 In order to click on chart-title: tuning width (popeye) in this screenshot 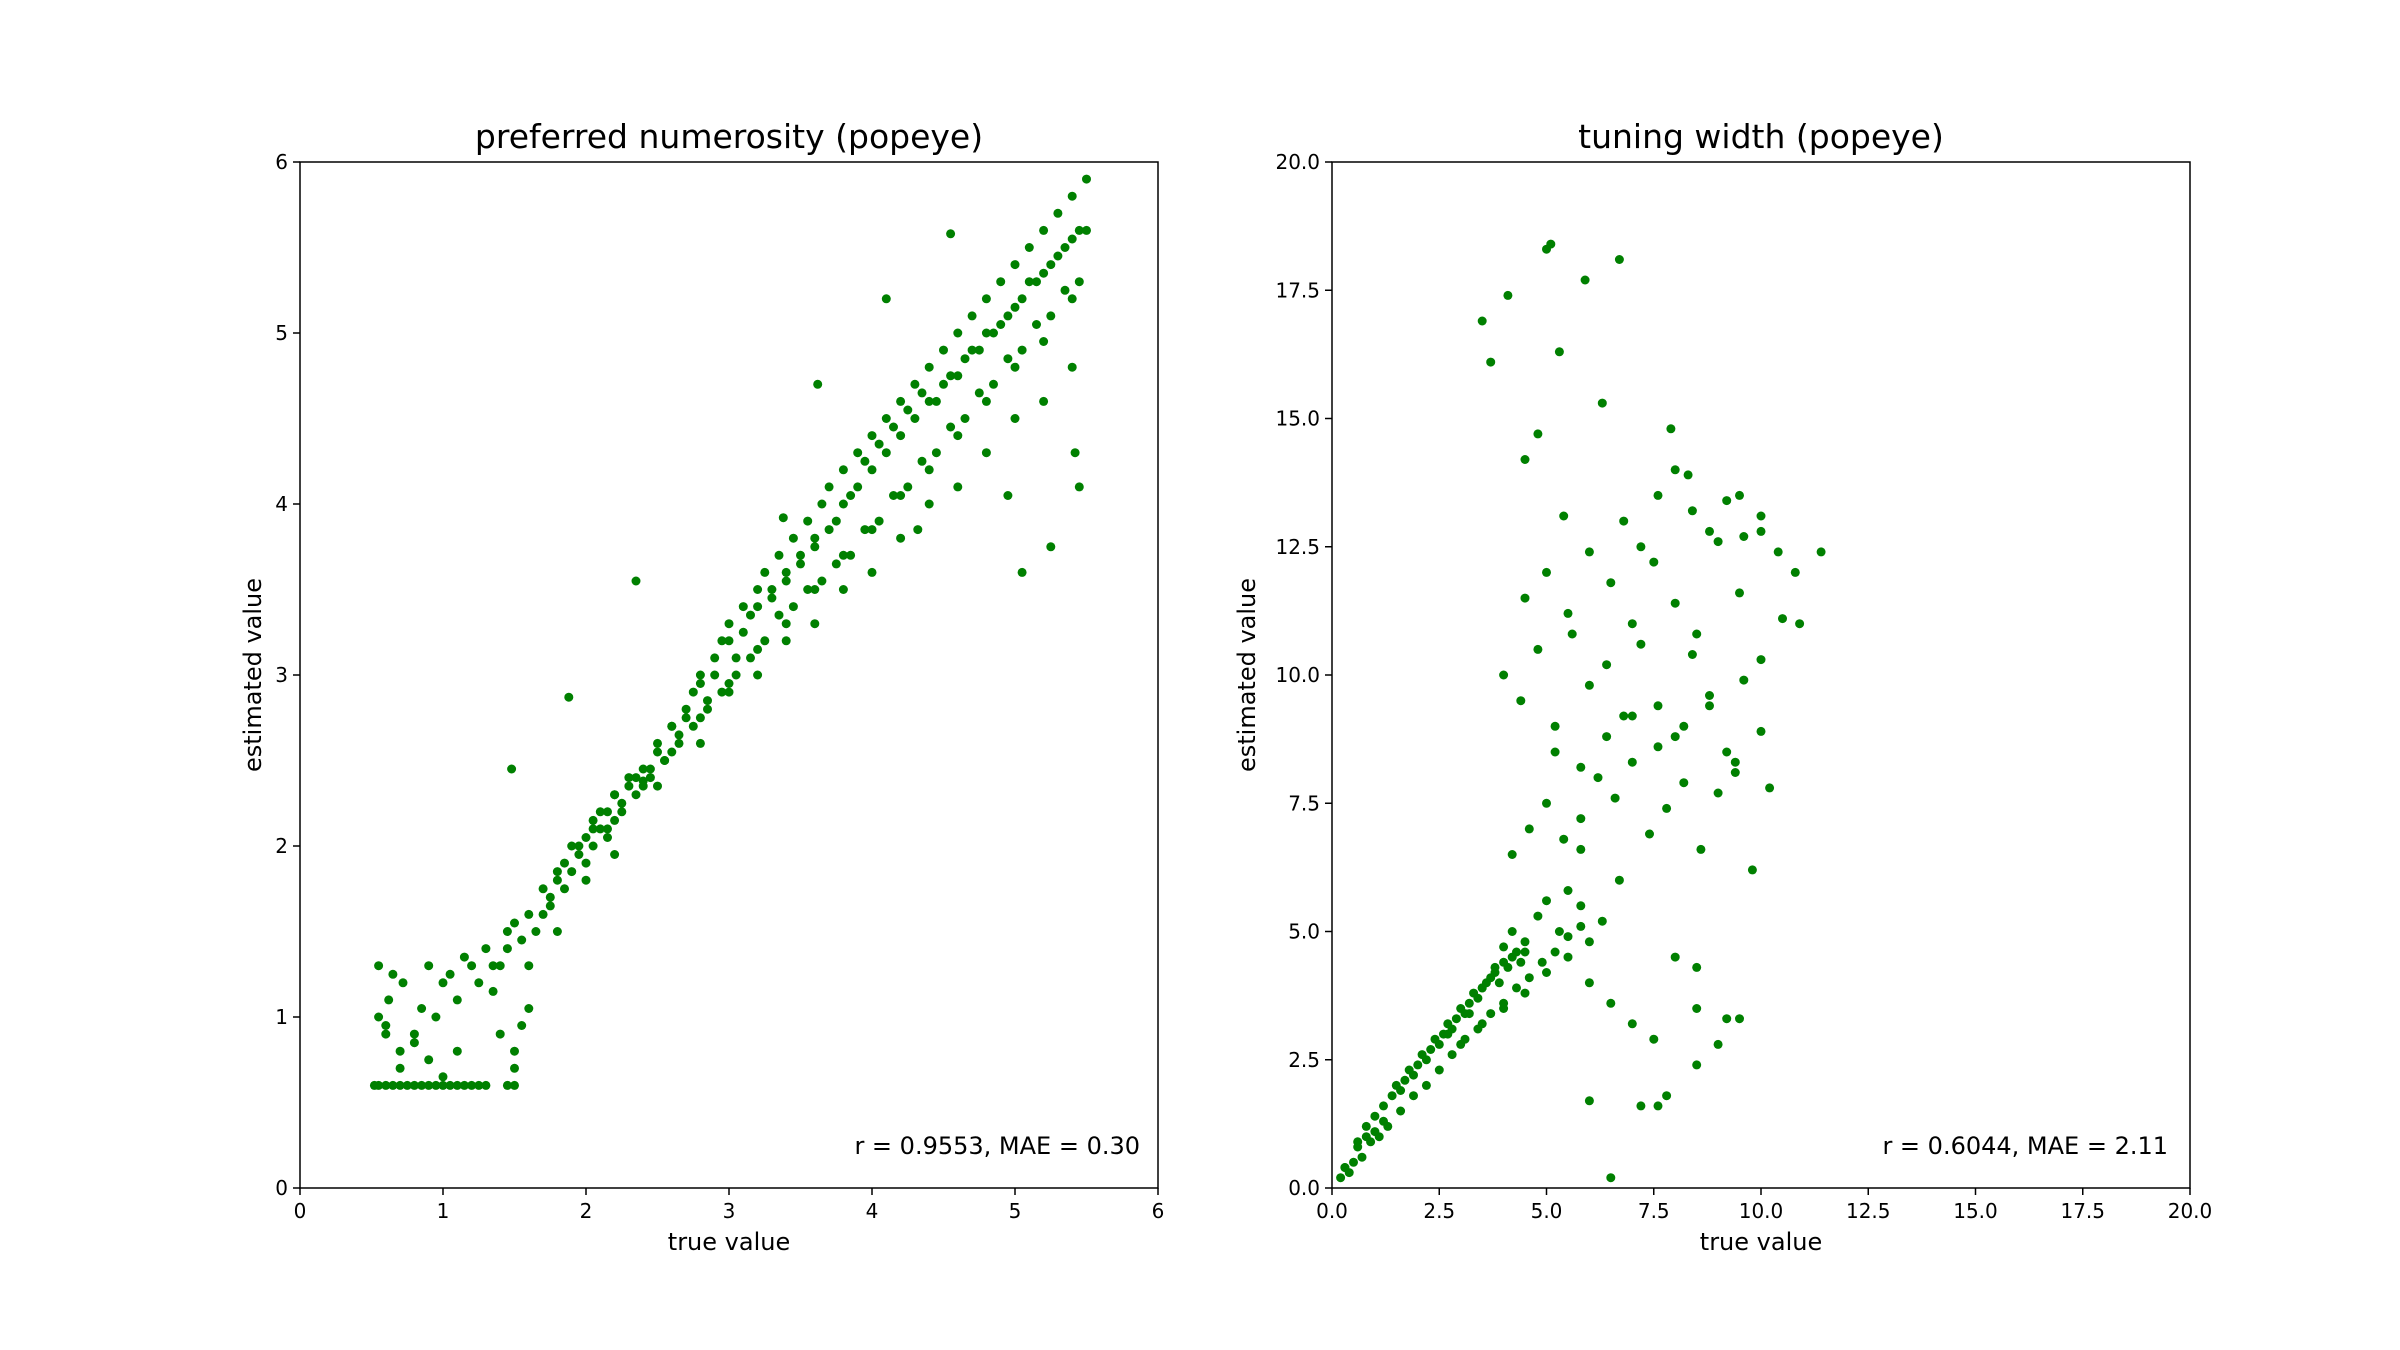, I will do `click(1761, 136)`.